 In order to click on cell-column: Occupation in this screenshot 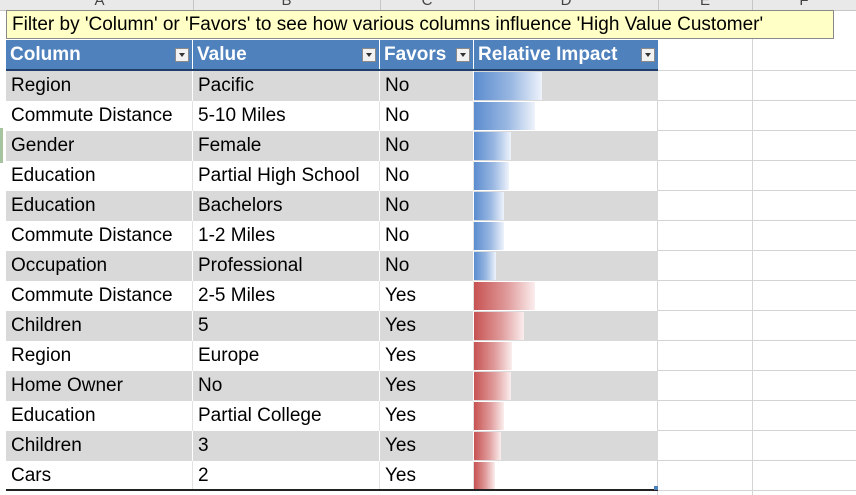, I will do `click(99, 266)`.